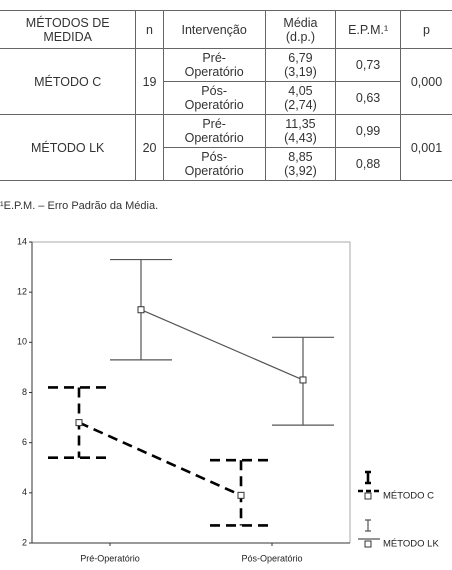  Describe the element at coordinates (149, 29) in the screenshot. I see `header-cell: n` at that location.